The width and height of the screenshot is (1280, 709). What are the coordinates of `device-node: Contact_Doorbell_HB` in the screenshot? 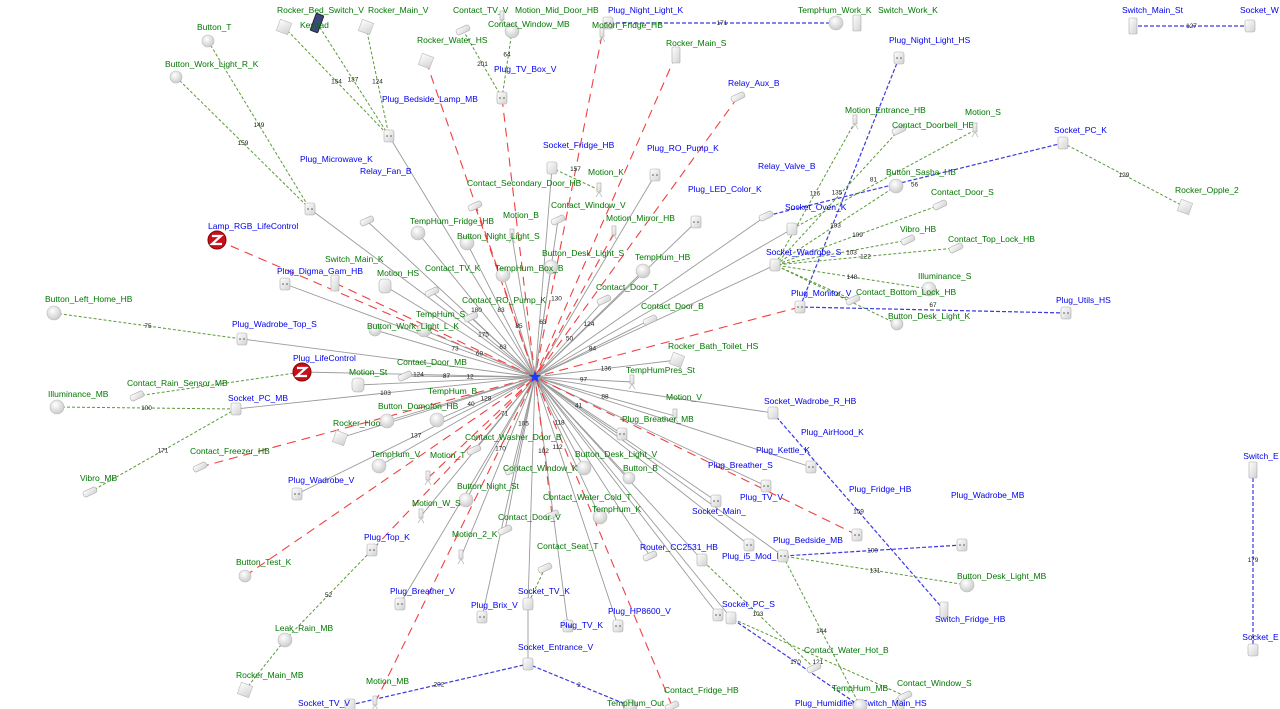 It's located at (933, 128).